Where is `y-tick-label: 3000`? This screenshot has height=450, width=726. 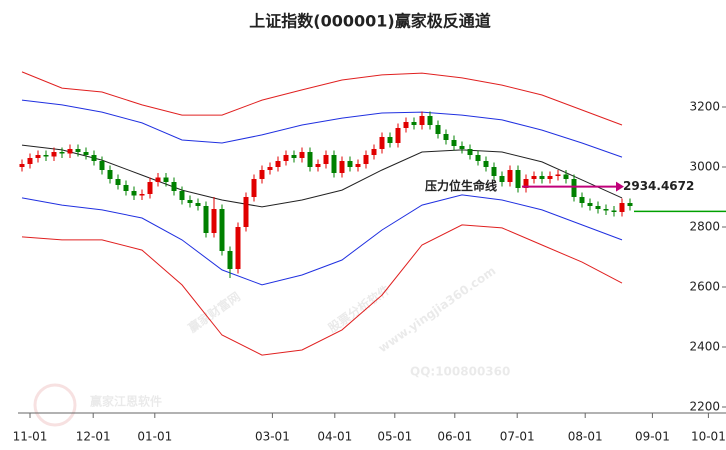 y-tick-label: 3000 is located at coordinates (704, 167).